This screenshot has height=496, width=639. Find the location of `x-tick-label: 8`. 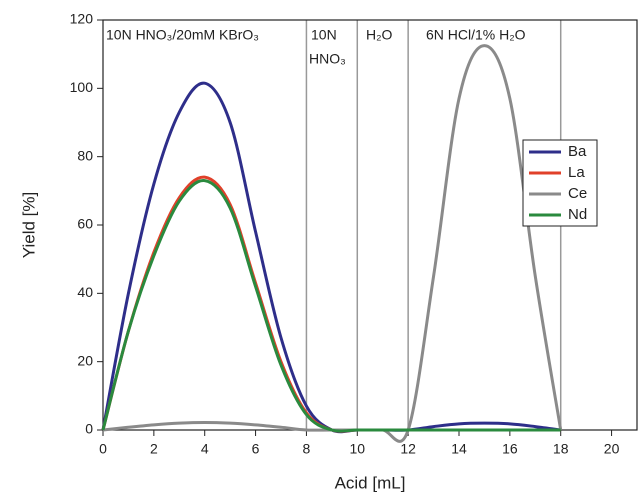

x-tick-label: 8 is located at coordinates (307, 449).